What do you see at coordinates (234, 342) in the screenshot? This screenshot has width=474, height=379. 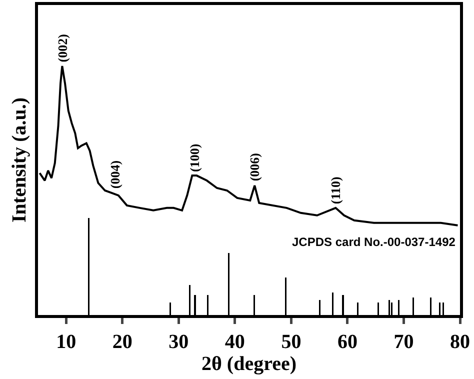 I see `x-tick-label: 40` at bounding box center [234, 342].